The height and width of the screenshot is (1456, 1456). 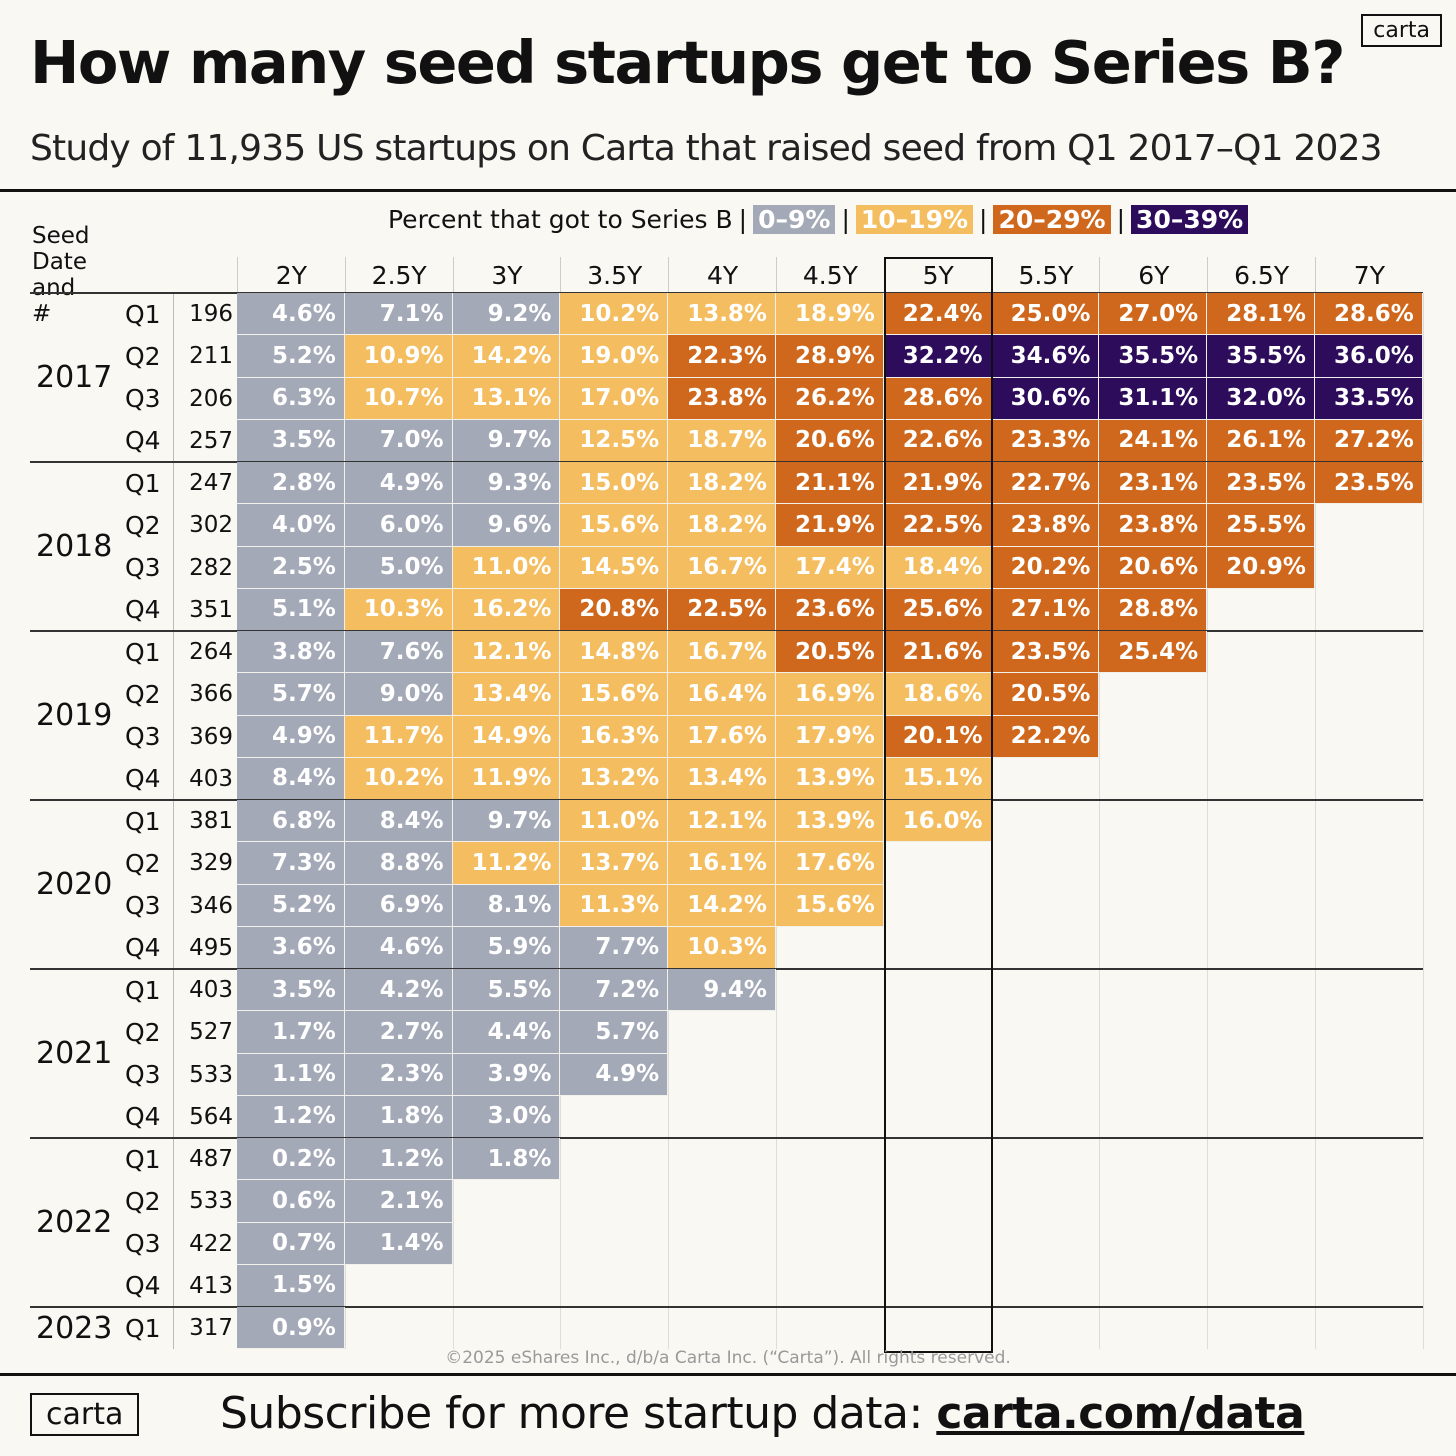 What do you see at coordinates (211, 567) in the screenshot?
I see `seed-count: 282` at bounding box center [211, 567].